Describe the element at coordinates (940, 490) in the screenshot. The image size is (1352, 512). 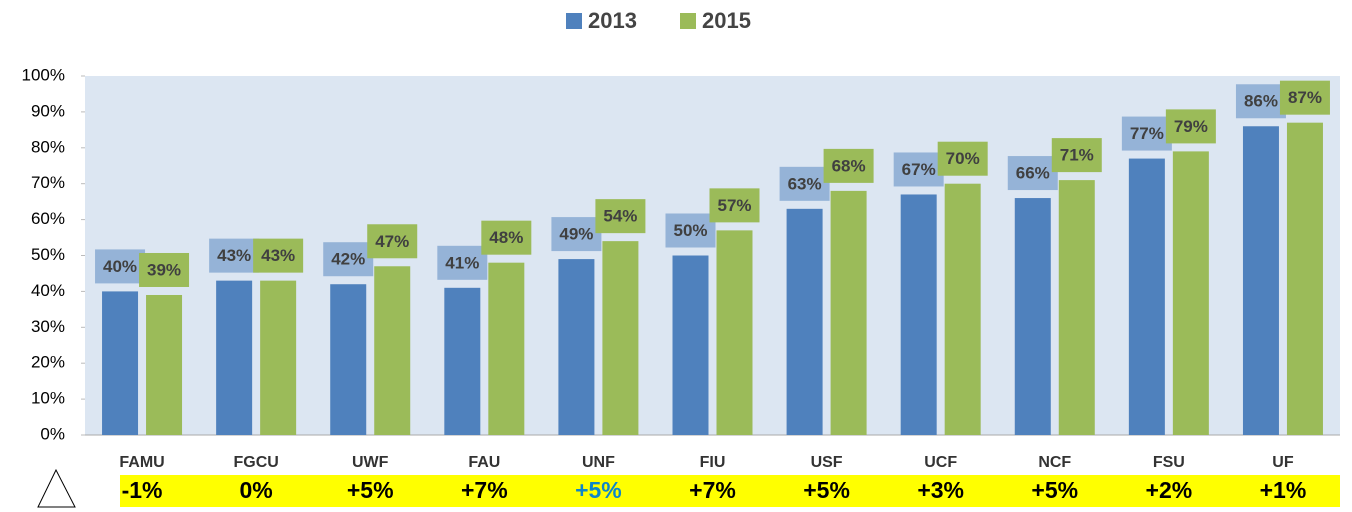
I see `change-label: +3%` at that location.